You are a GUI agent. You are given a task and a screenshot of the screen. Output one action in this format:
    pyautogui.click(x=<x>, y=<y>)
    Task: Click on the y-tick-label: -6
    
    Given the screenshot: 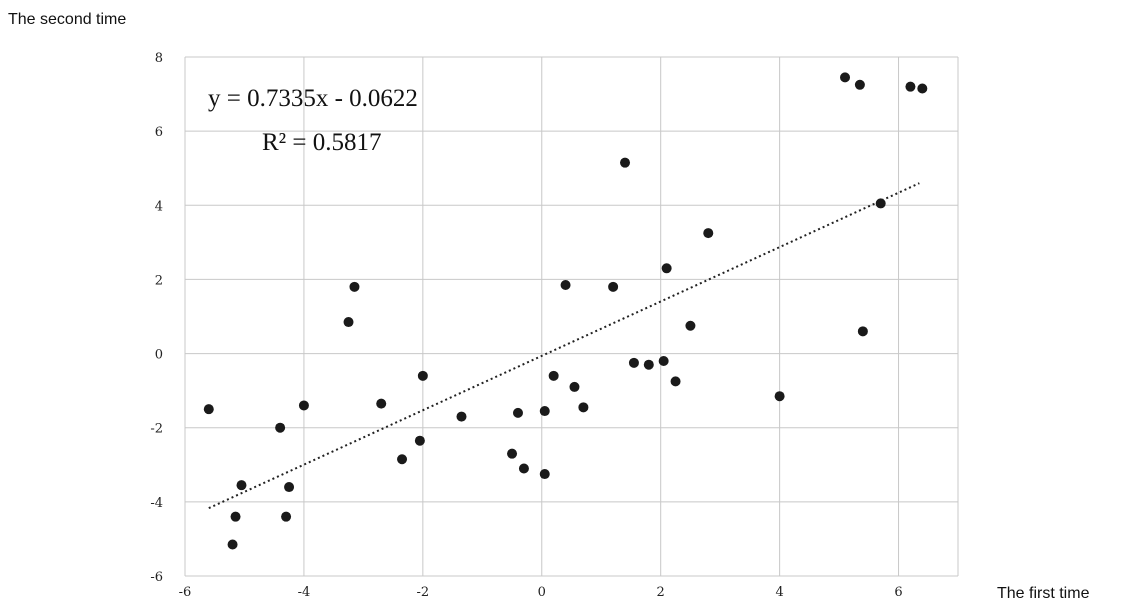 What is the action you would take?
    pyautogui.click(x=156, y=577)
    